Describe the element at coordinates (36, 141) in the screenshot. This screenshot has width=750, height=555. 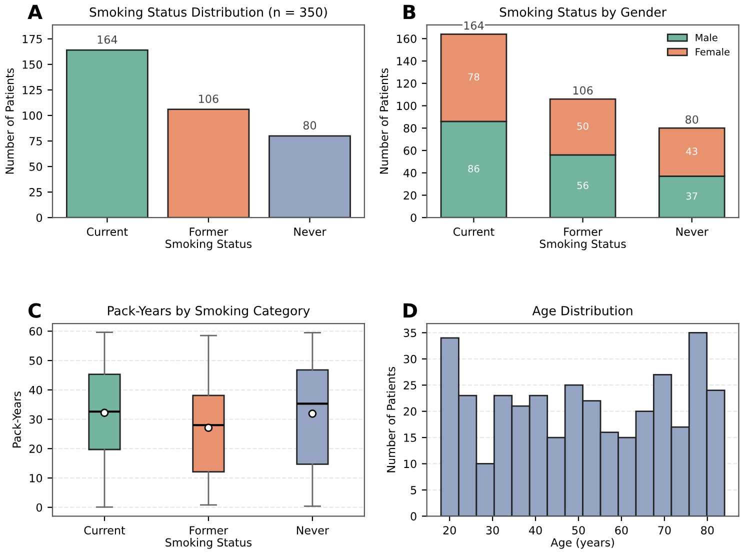
I see `y-tick-label: 75` at that location.